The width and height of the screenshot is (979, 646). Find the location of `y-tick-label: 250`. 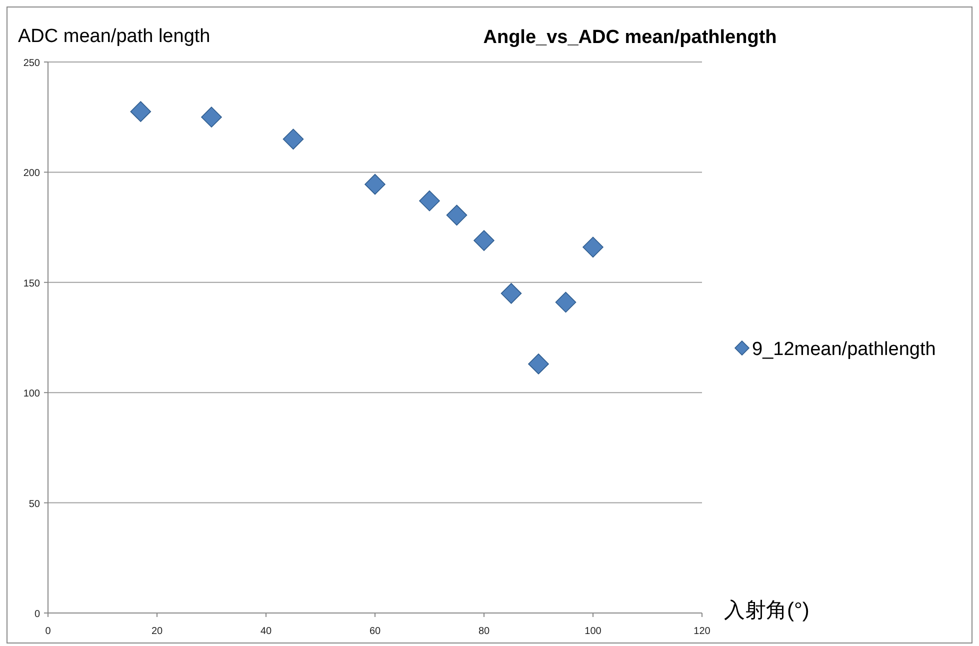

y-tick-label: 250 is located at coordinates (31, 63).